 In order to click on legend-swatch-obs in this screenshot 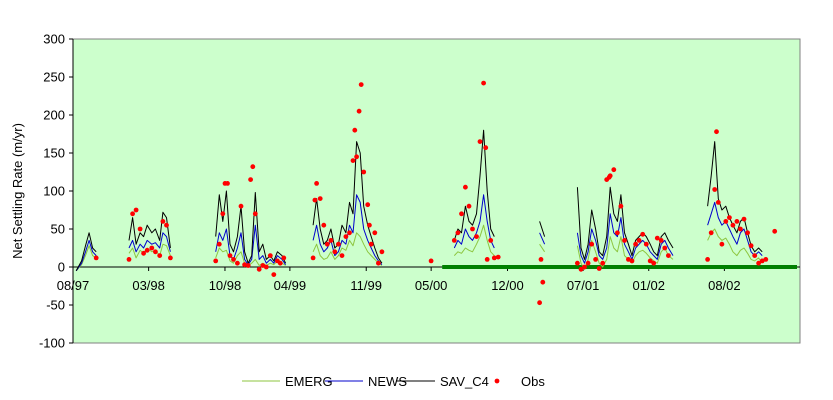, I will do `click(497, 381)`.